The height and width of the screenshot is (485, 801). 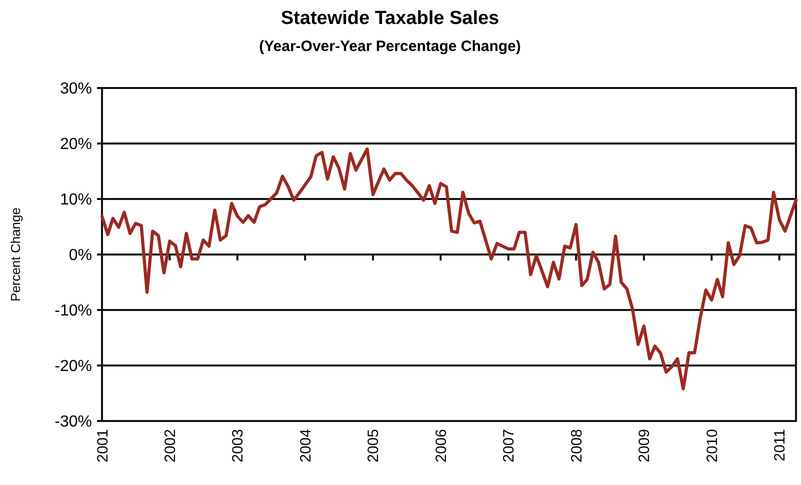 I want to click on x-tick-label: 2006, so click(x=441, y=445).